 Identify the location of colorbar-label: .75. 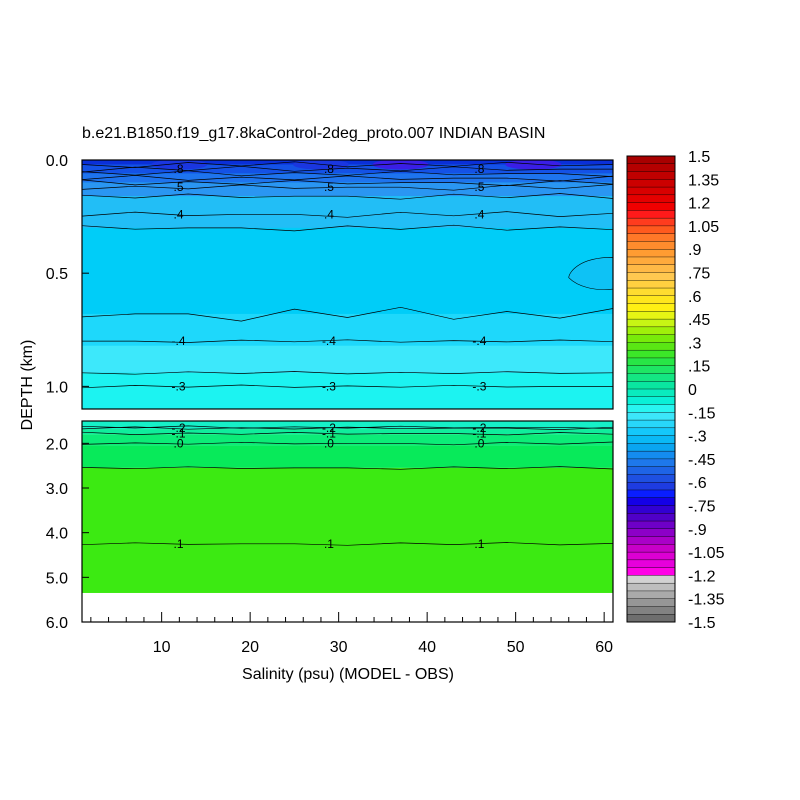
(699, 274).